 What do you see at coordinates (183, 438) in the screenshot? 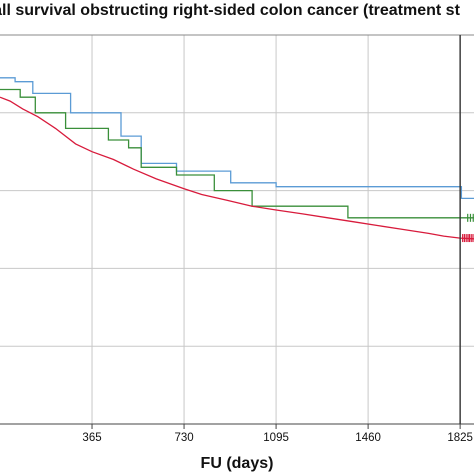
I see `x-tick-label-1: 730` at bounding box center [183, 438].